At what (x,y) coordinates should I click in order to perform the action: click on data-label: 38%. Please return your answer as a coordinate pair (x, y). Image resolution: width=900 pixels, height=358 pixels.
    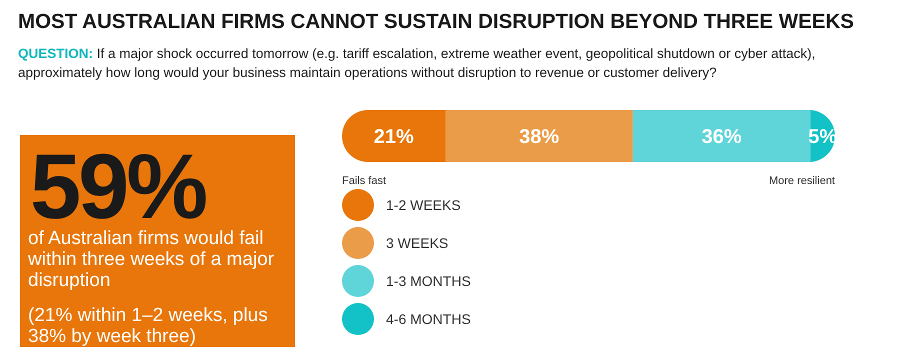
    Looking at the image, I should click on (539, 137).